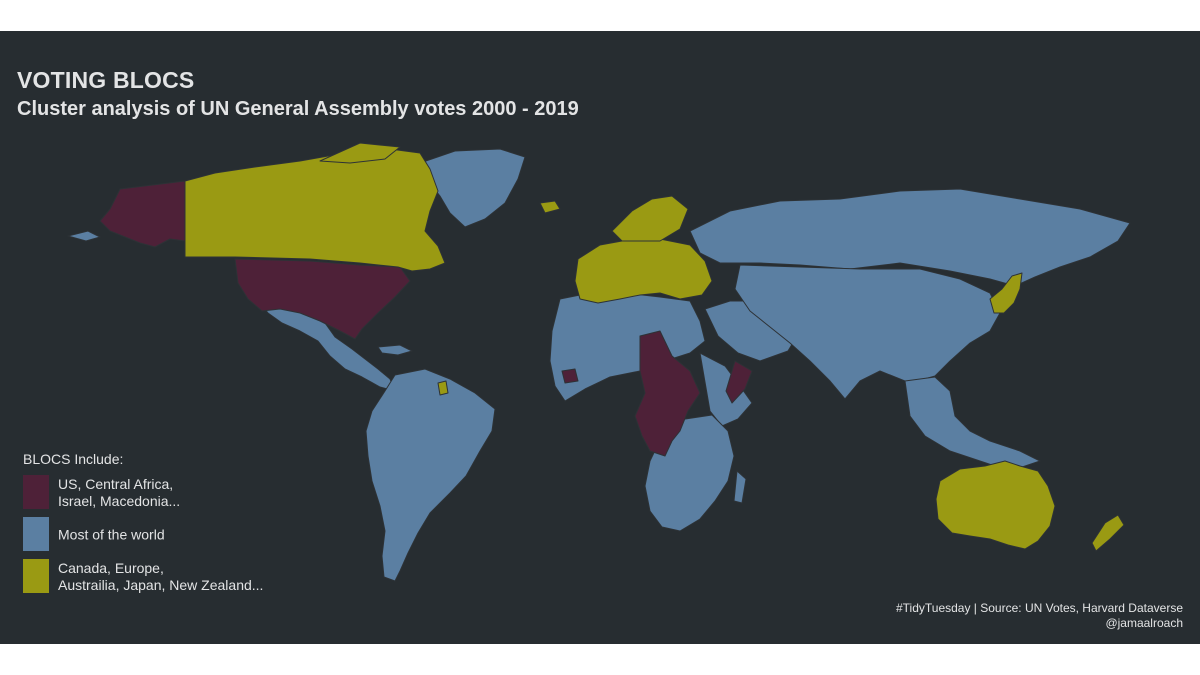 Image resolution: width=1200 pixels, height=675 pixels. What do you see at coordinates (73, 459) in the screenshot?
I see `legend-title: BLOCS Include:` at bounding box center [73, 459].